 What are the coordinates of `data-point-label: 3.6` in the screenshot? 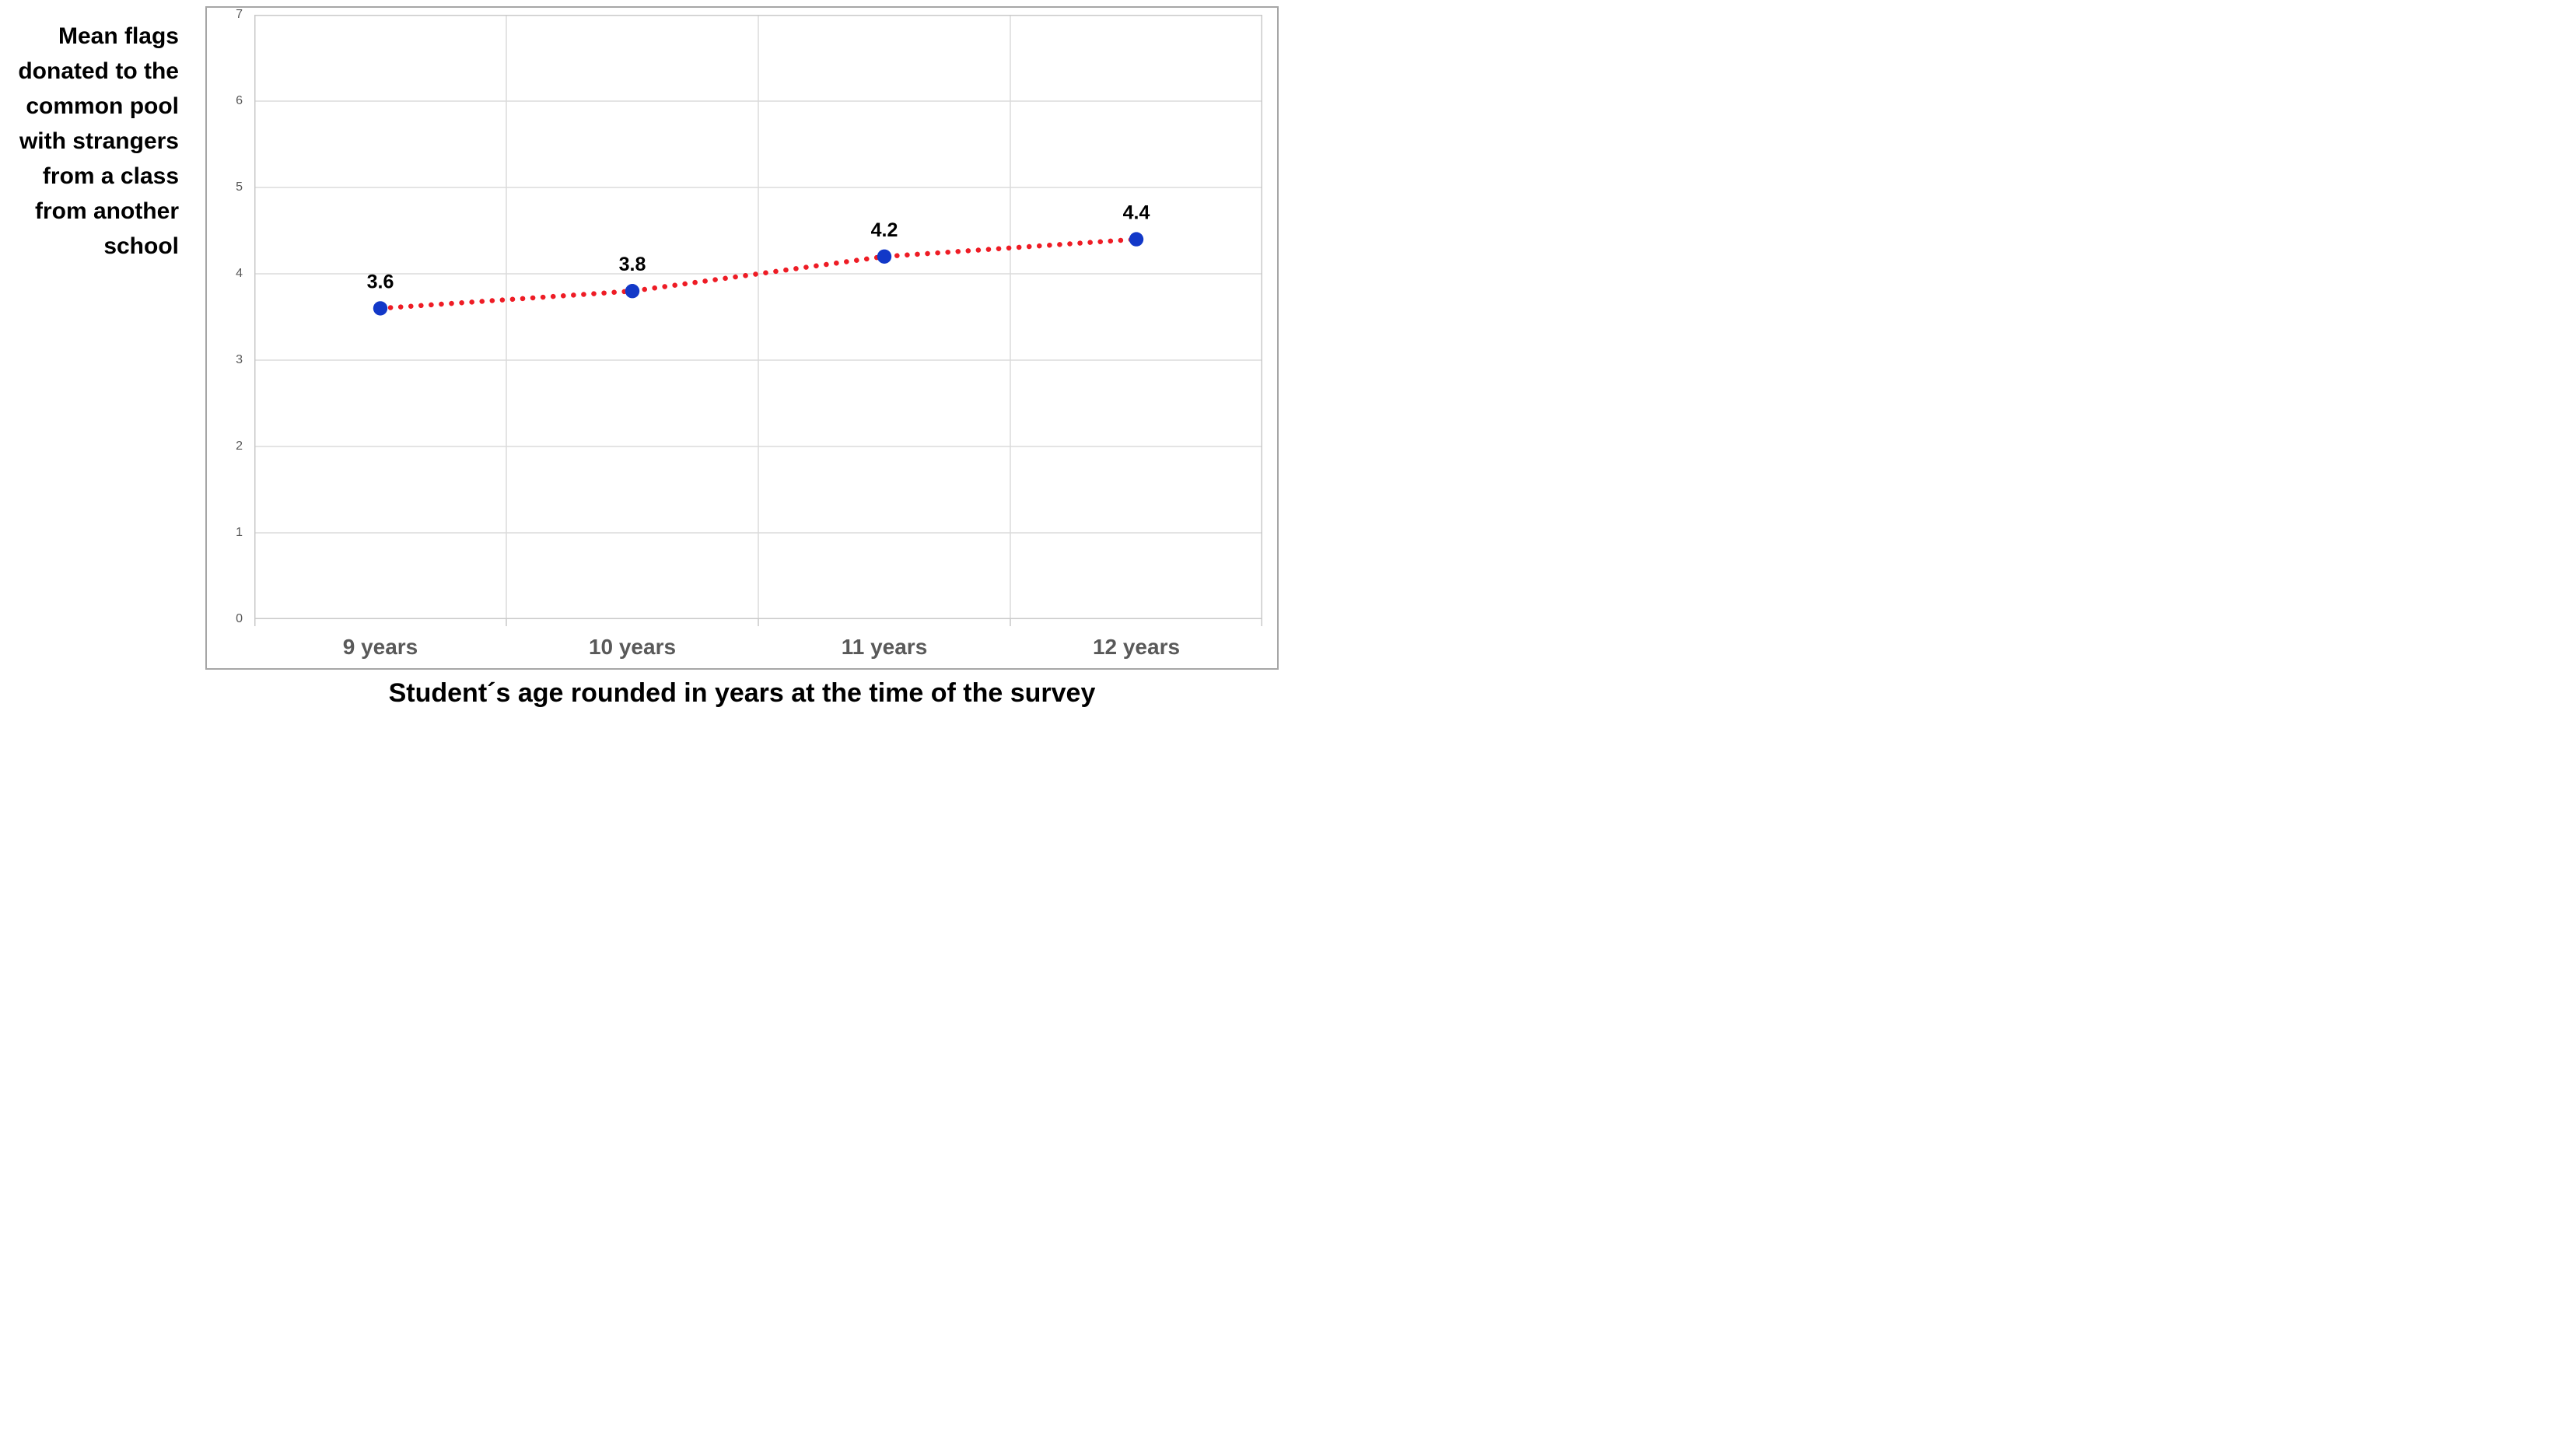 It's located at (380, 282).